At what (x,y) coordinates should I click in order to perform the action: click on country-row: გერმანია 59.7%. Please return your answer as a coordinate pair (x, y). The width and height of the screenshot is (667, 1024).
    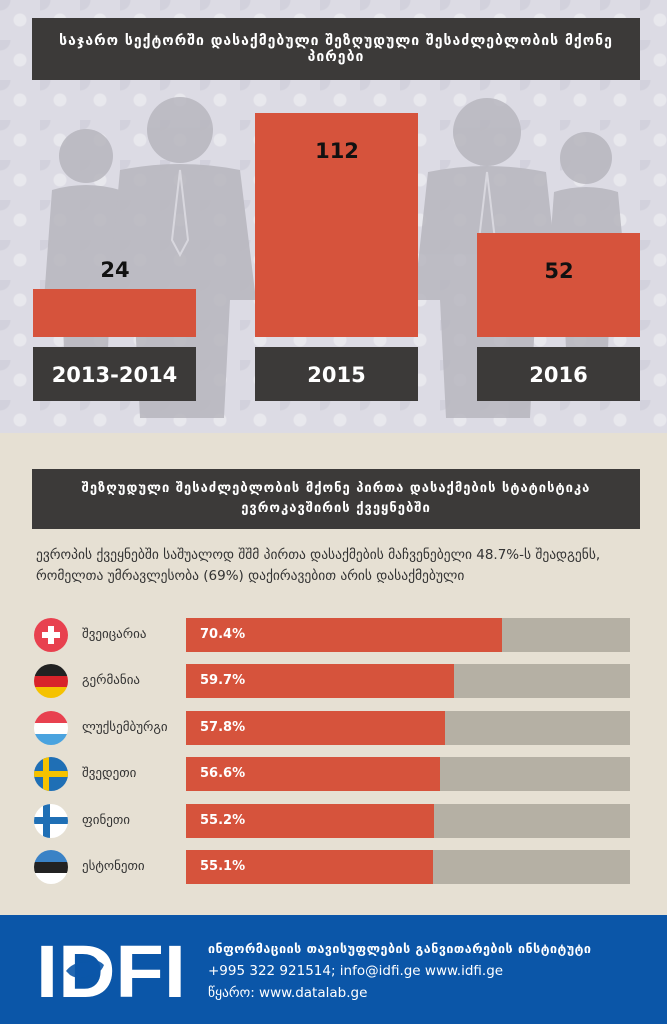
    Looking at the image, I should click on (334, 681).